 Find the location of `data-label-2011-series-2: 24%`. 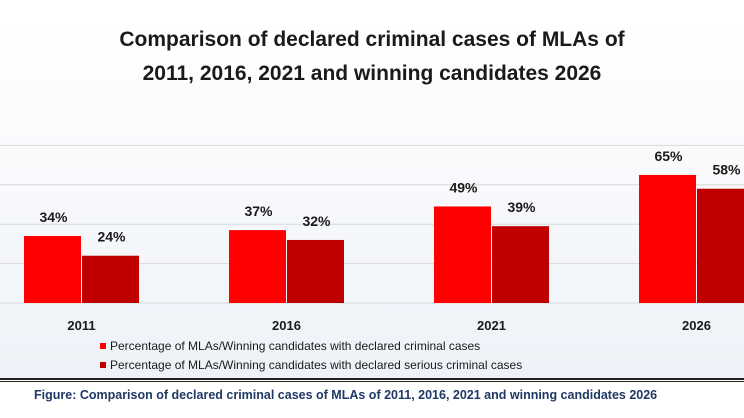

data-label-2011-series-2: 24% is located at coordinates (111, 237).